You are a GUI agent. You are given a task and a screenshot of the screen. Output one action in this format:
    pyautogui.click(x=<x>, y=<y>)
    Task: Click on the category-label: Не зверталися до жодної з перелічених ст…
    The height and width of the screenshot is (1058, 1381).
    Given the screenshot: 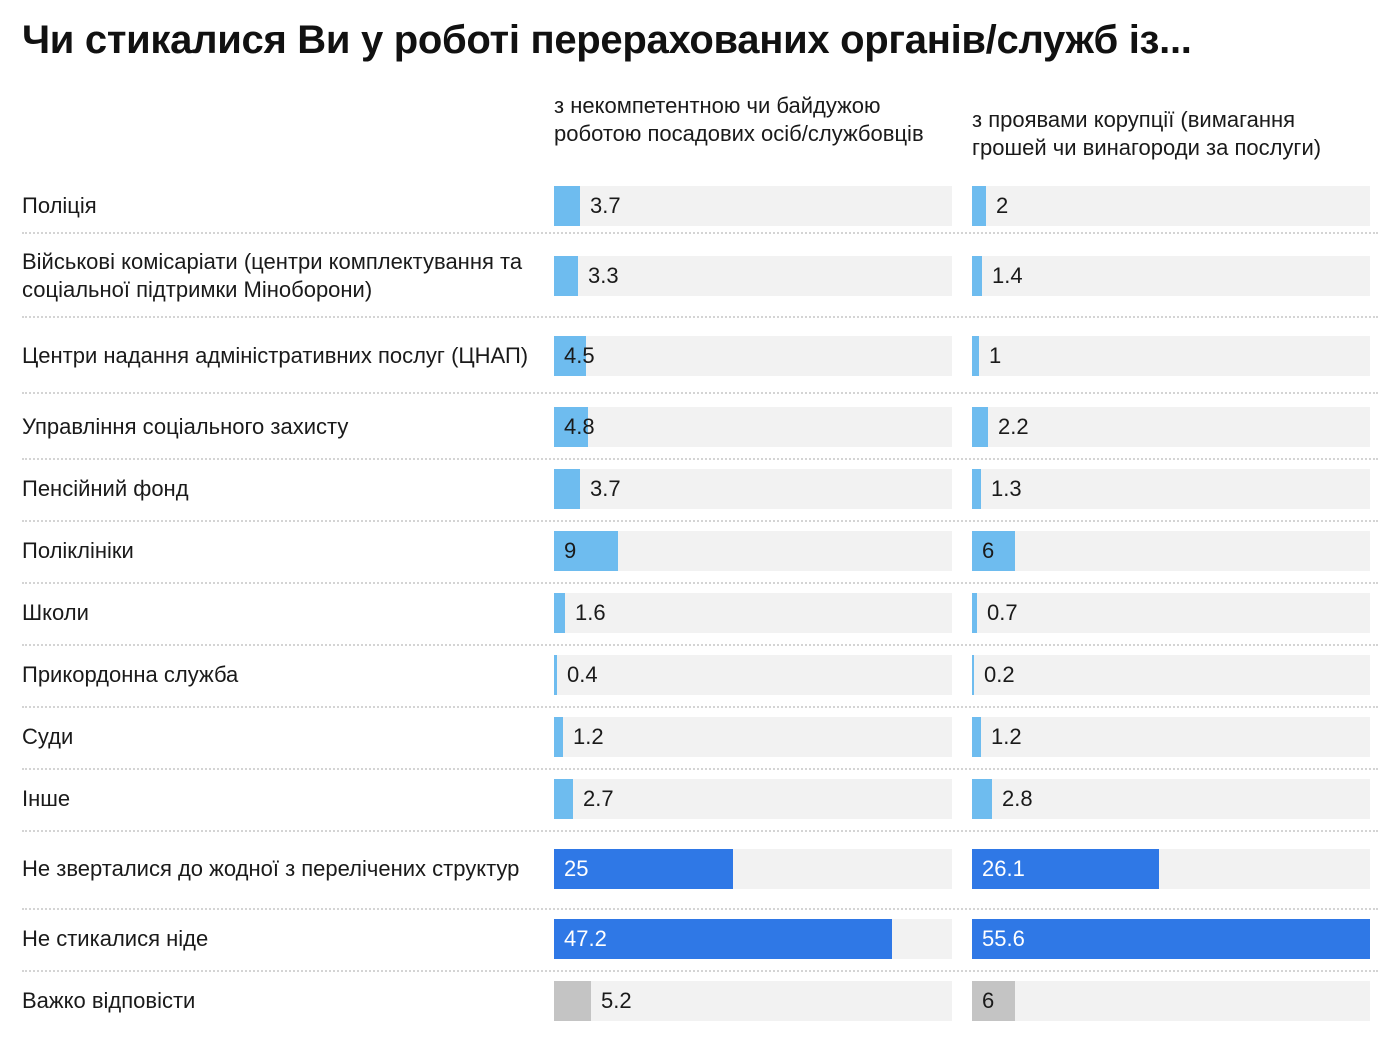 What is the action you would take?
    pyautogui.click(x=271, y=868)
    